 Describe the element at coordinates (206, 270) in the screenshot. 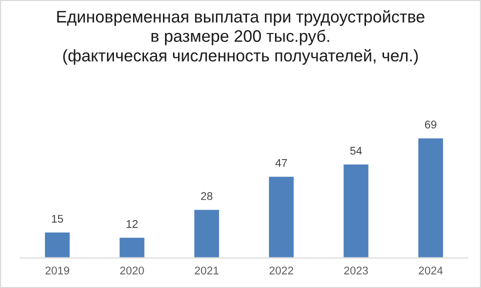

I see `x-tick-label: 2021` at that location.